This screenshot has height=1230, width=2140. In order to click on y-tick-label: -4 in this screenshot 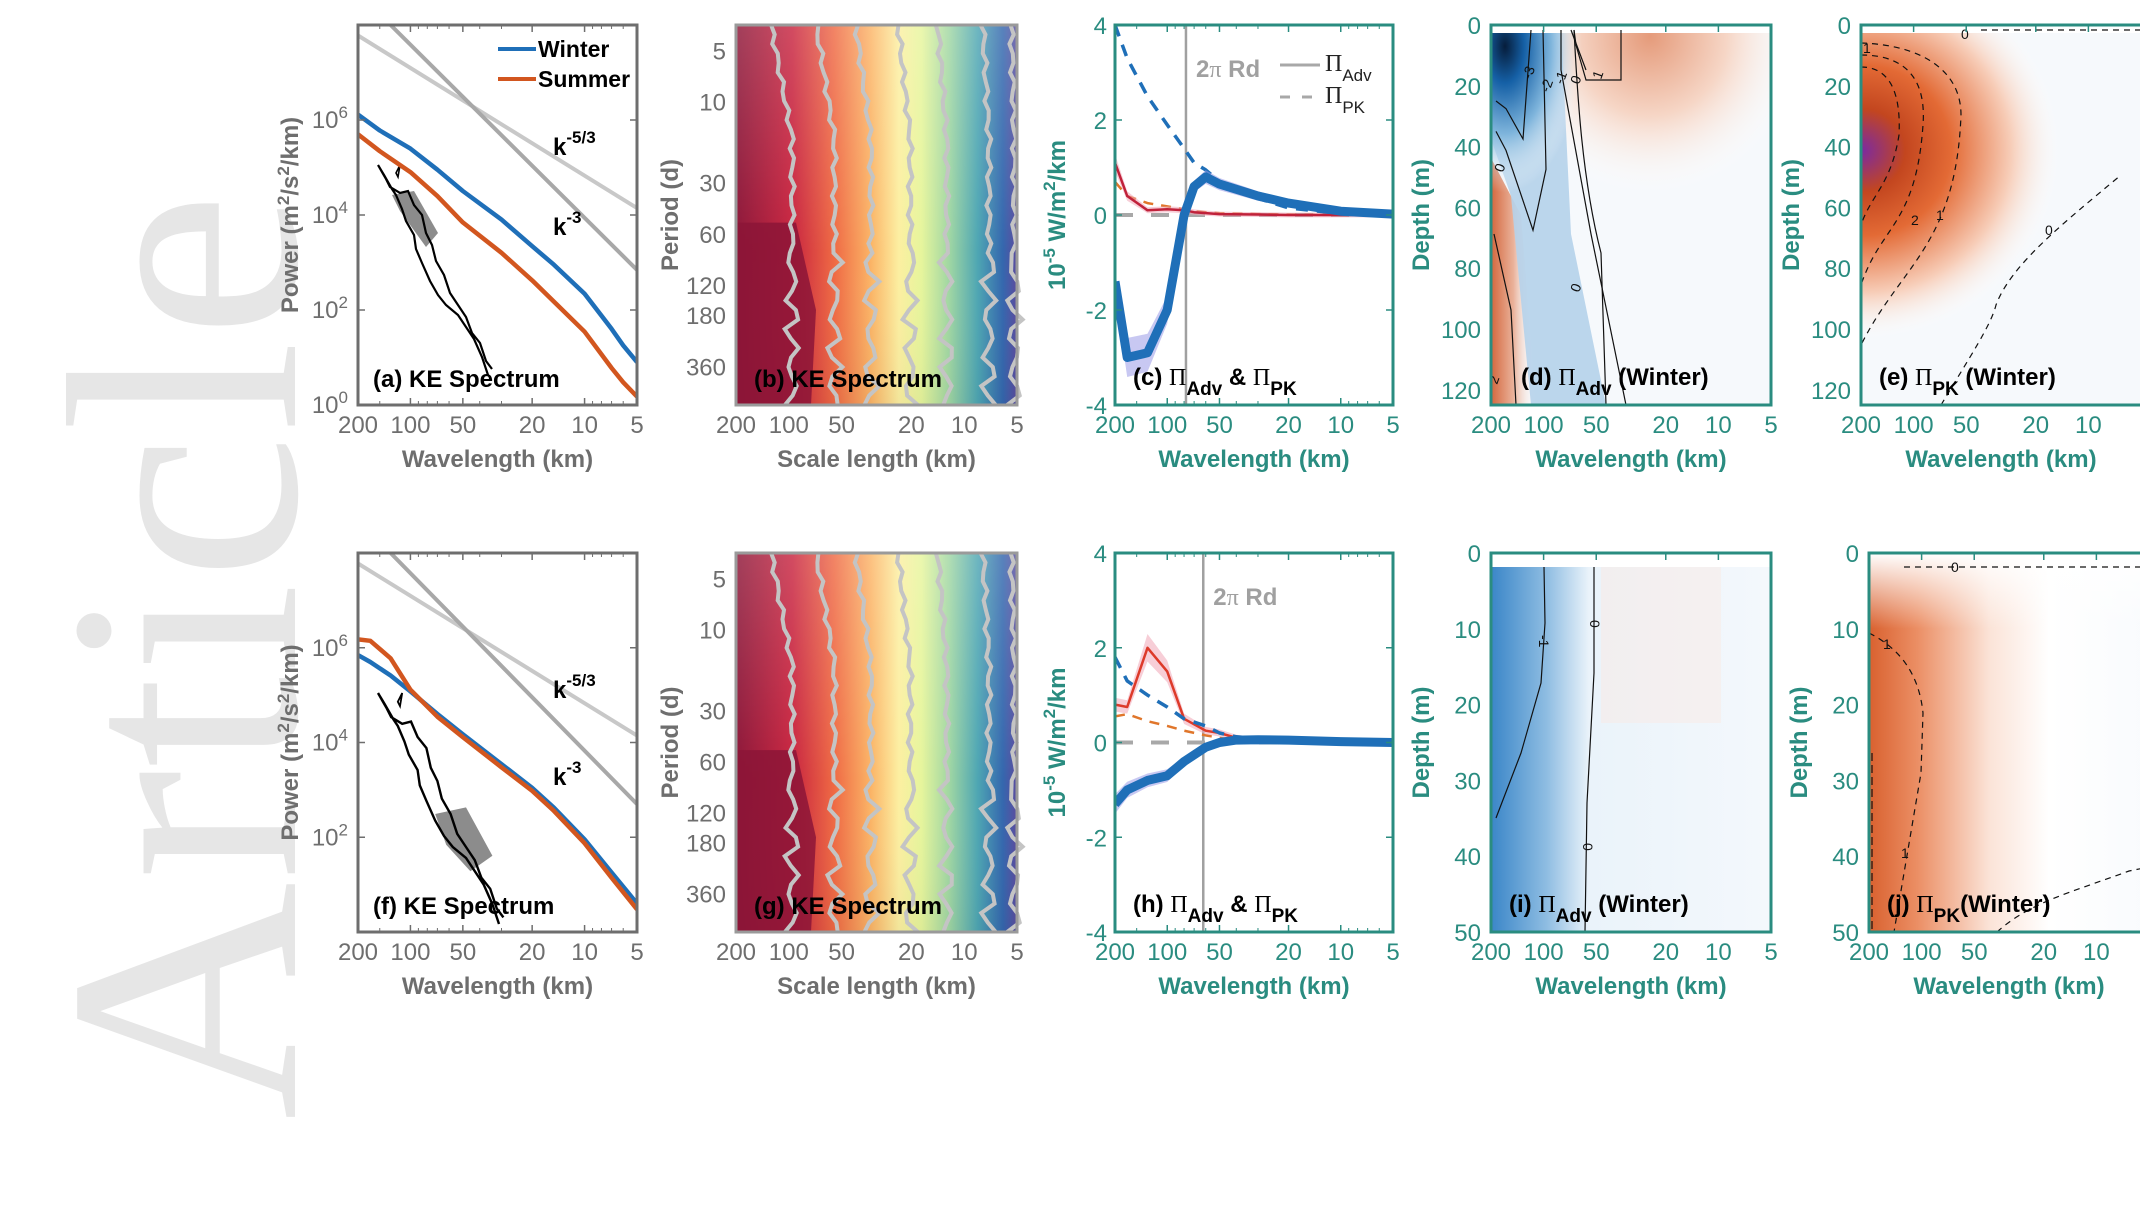, I will do `click(1096, 933)`.